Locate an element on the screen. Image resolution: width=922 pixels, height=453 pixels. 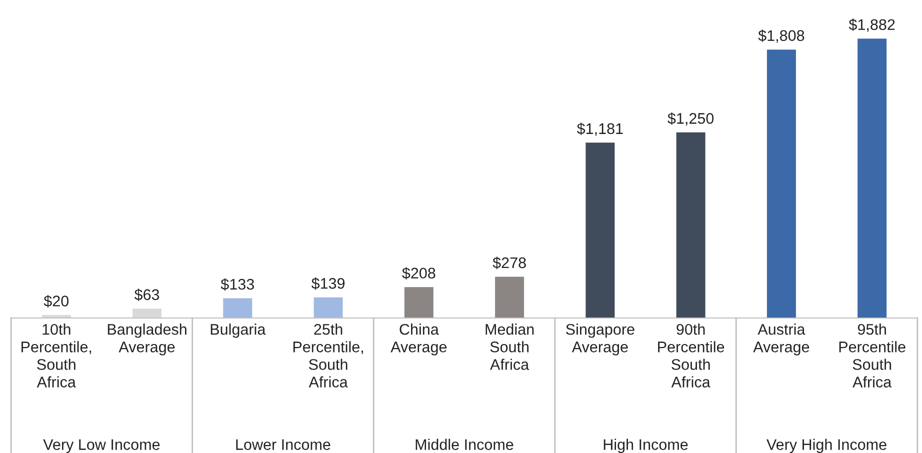
x-tick-label: 10th Percentile, South Africa is located at coordinates (57, 356).